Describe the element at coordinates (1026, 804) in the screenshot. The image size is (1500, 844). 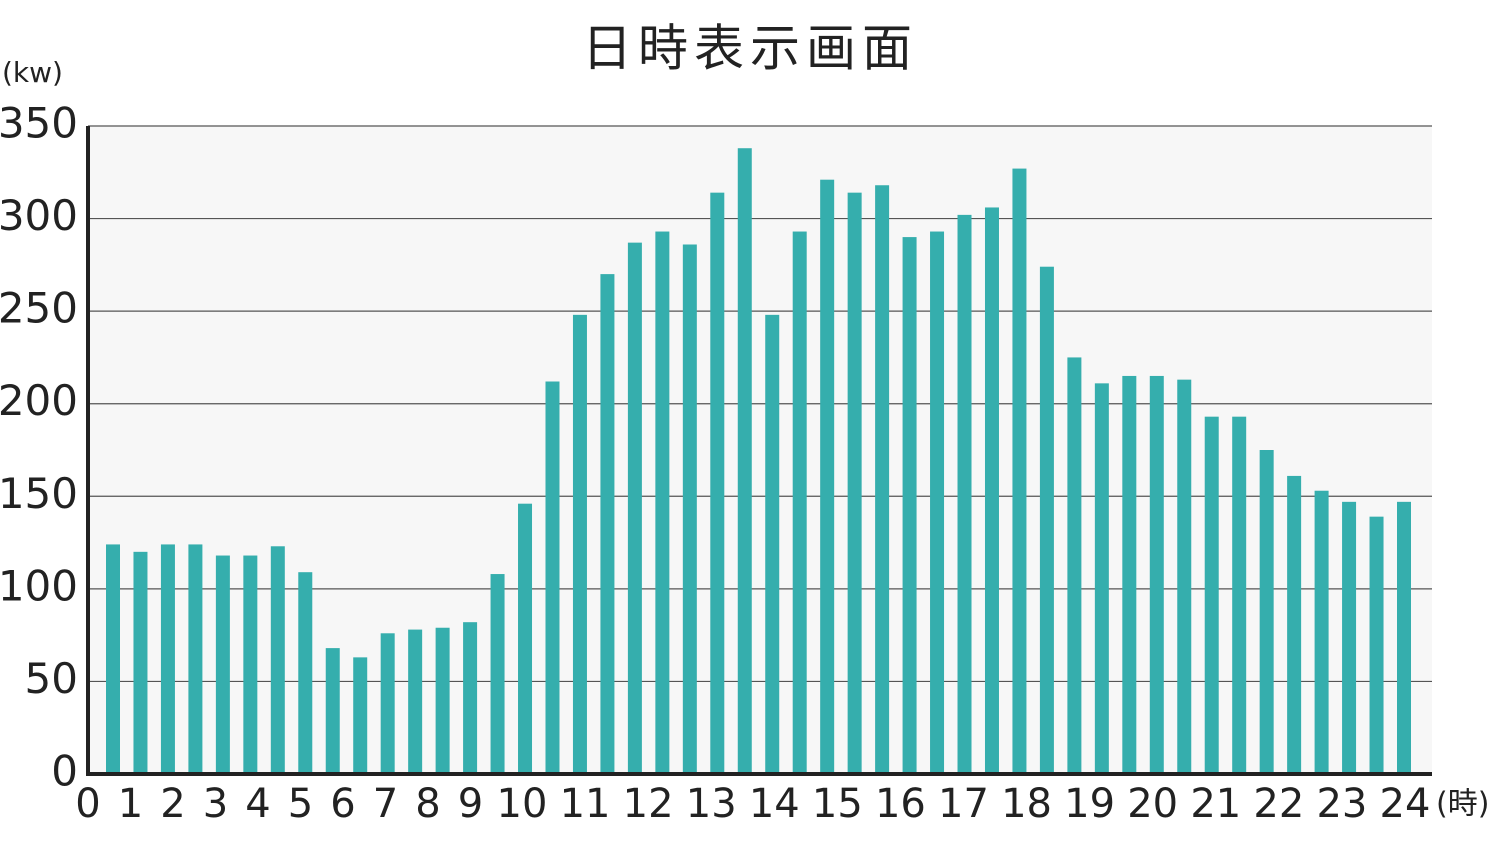
I see `x-tick-label: 18` at that location.